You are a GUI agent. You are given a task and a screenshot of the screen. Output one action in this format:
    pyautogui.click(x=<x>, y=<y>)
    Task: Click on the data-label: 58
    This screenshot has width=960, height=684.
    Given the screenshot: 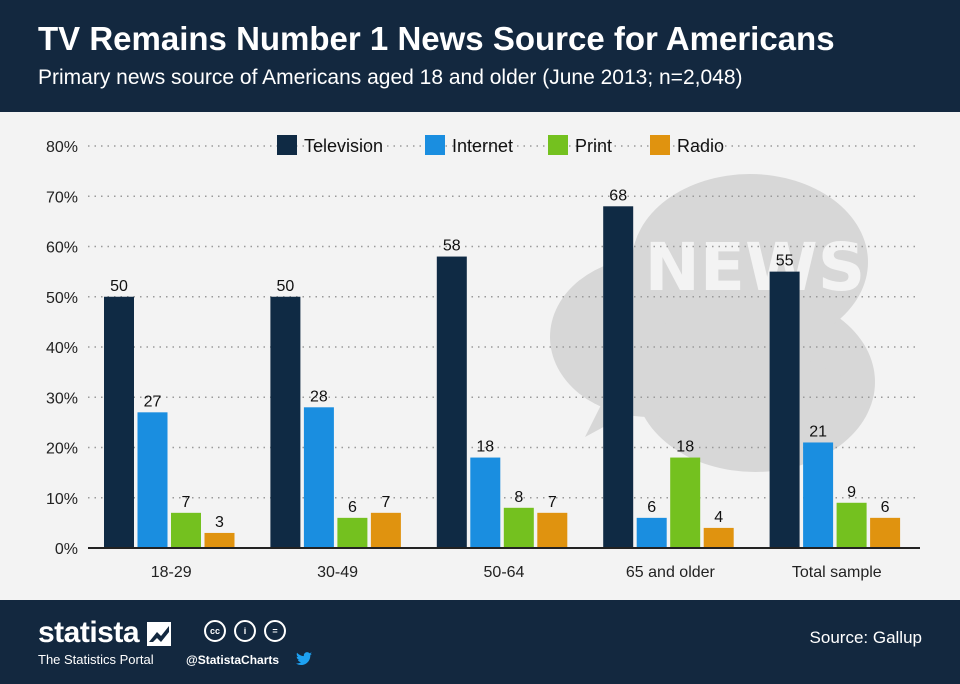 What is the action you would take?
    pyautogui.click(x=452, y=246)
    